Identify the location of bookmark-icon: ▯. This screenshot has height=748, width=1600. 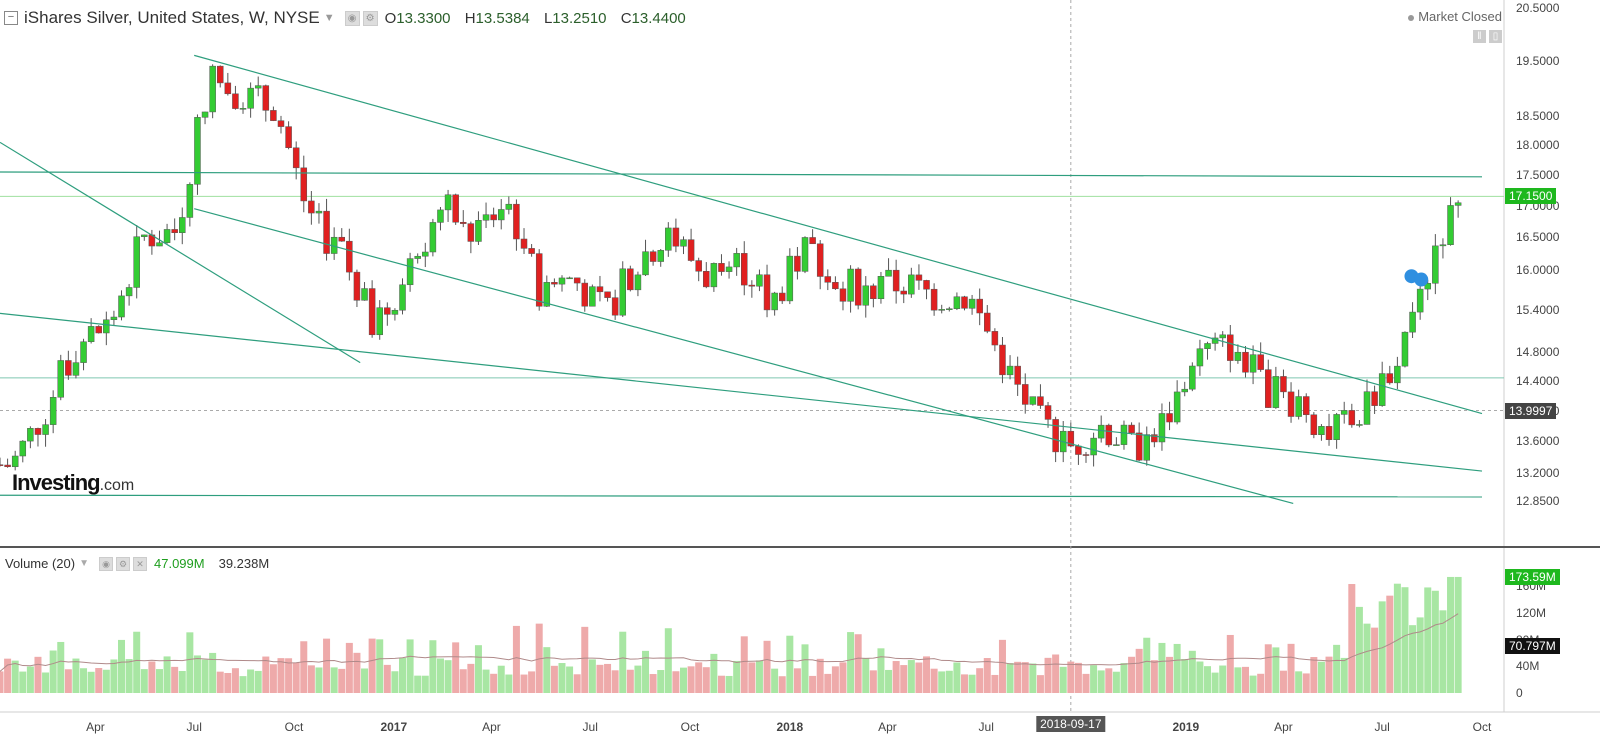
(1495, 36).